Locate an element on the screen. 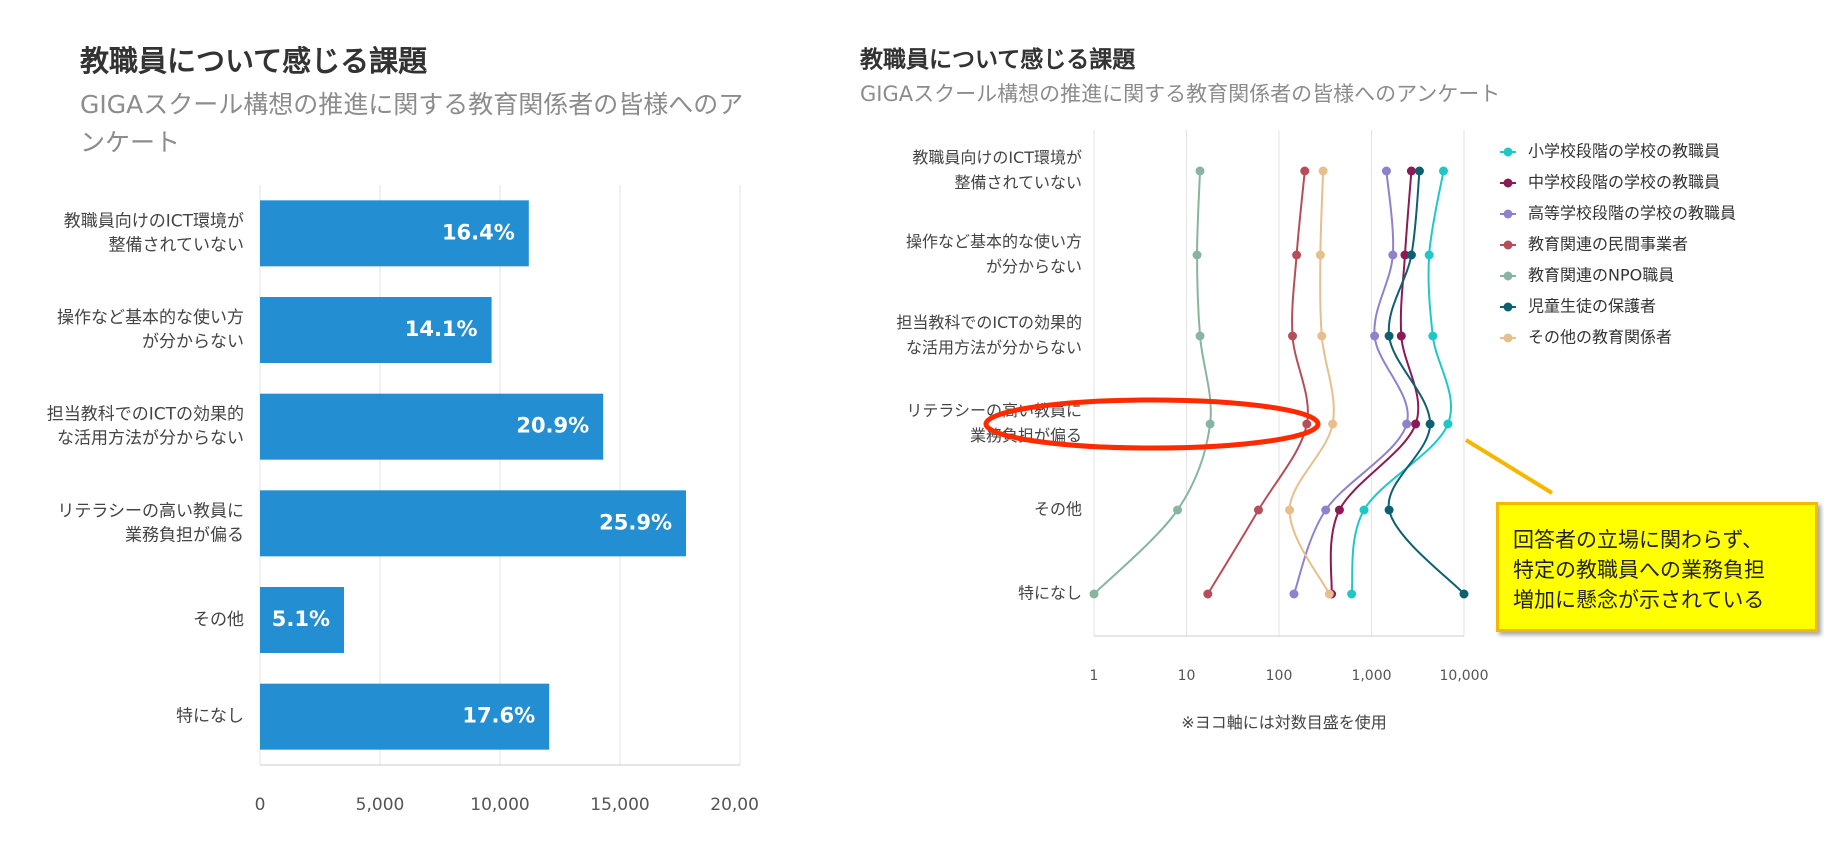  legend-label: 高等学校段階の学校の教職員 is located at coordinates (1632, 213).